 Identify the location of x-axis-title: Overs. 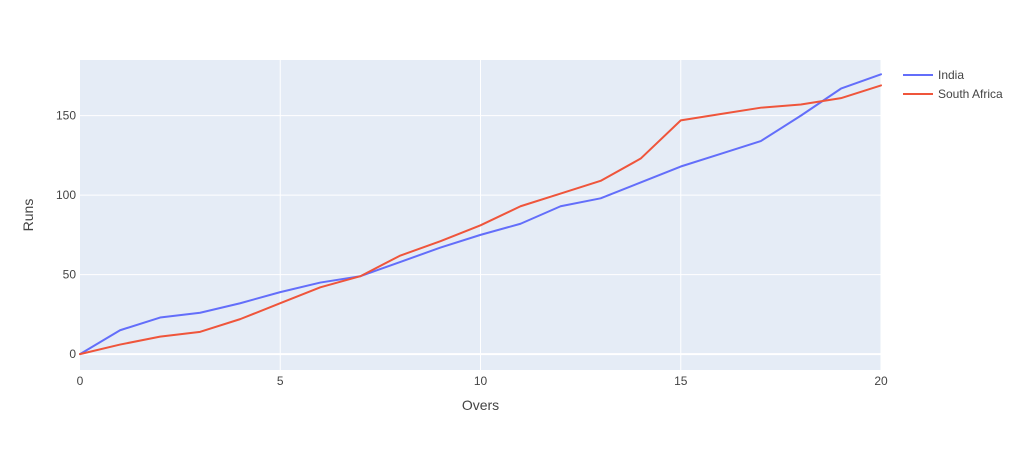
(480, 405).